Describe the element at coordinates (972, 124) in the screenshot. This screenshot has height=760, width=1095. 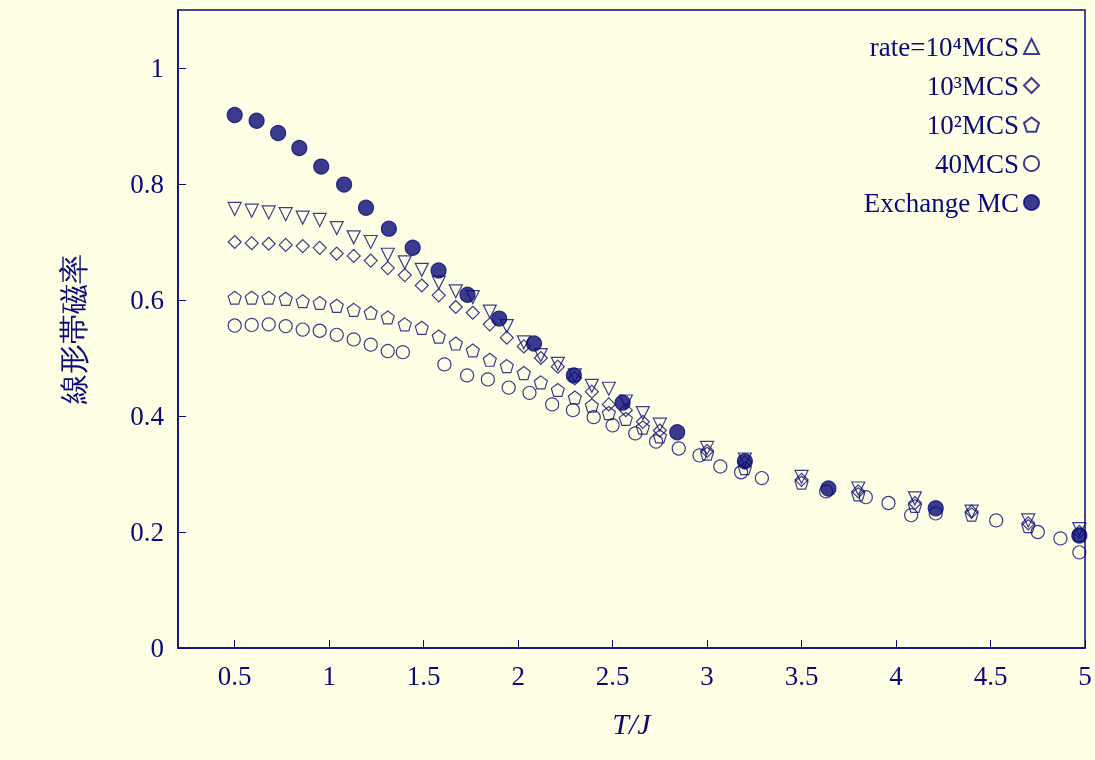
I see `legend-label: 10²MCS` at that location.